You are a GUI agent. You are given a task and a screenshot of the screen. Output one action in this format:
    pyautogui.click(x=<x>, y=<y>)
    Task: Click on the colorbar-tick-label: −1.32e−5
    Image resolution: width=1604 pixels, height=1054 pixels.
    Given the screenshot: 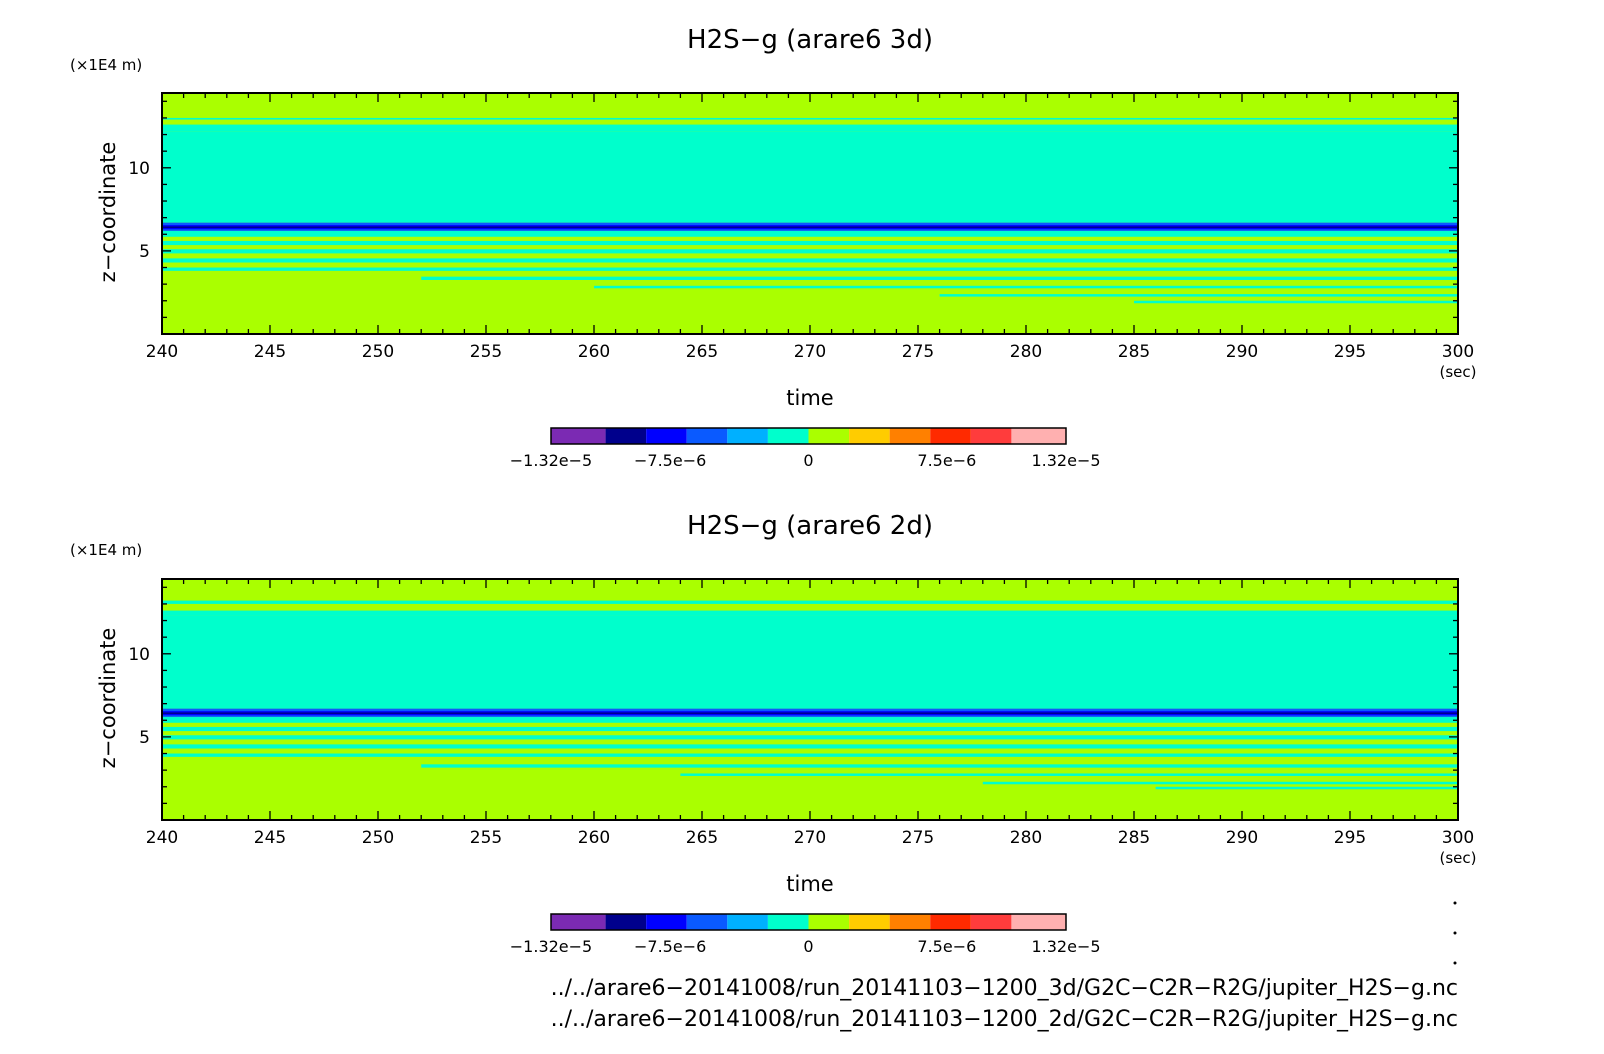 What is the action you would take?
    pyautogui.click(x=551, y=460)
    